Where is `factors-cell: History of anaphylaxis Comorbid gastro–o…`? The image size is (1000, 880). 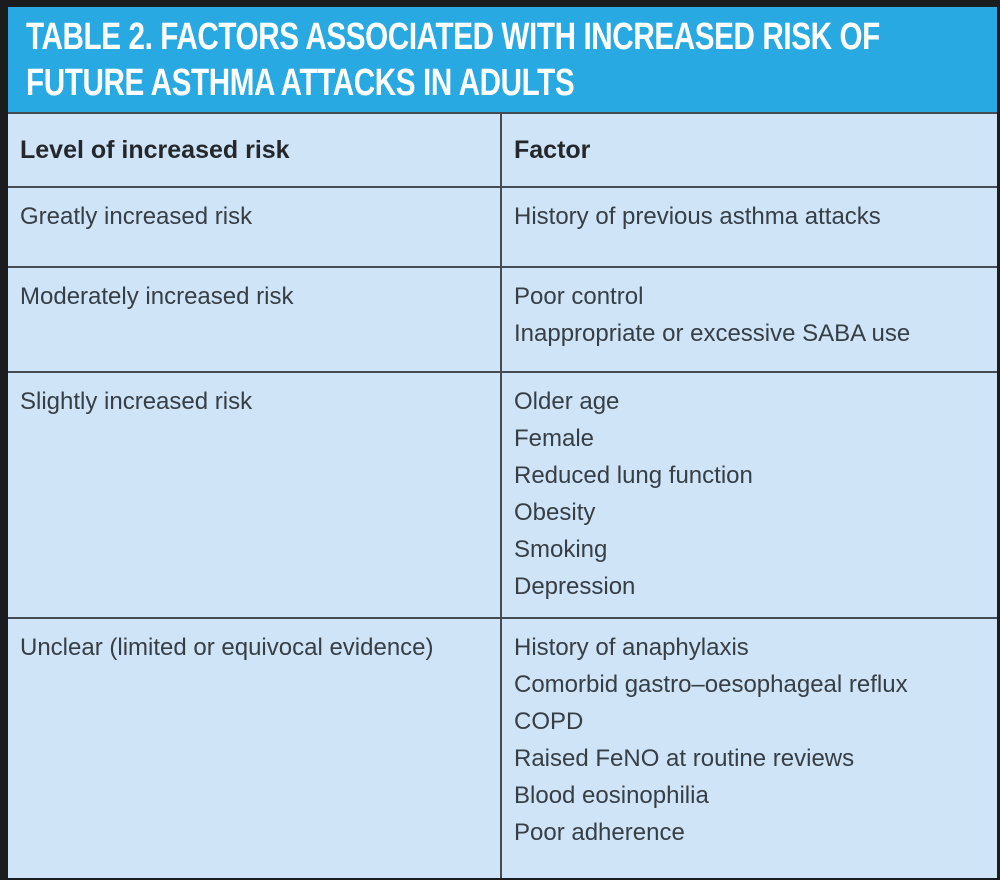 factors-cell: History of anaphylaxis Comorbid gastro–o… is located at coordinates (749, 748).